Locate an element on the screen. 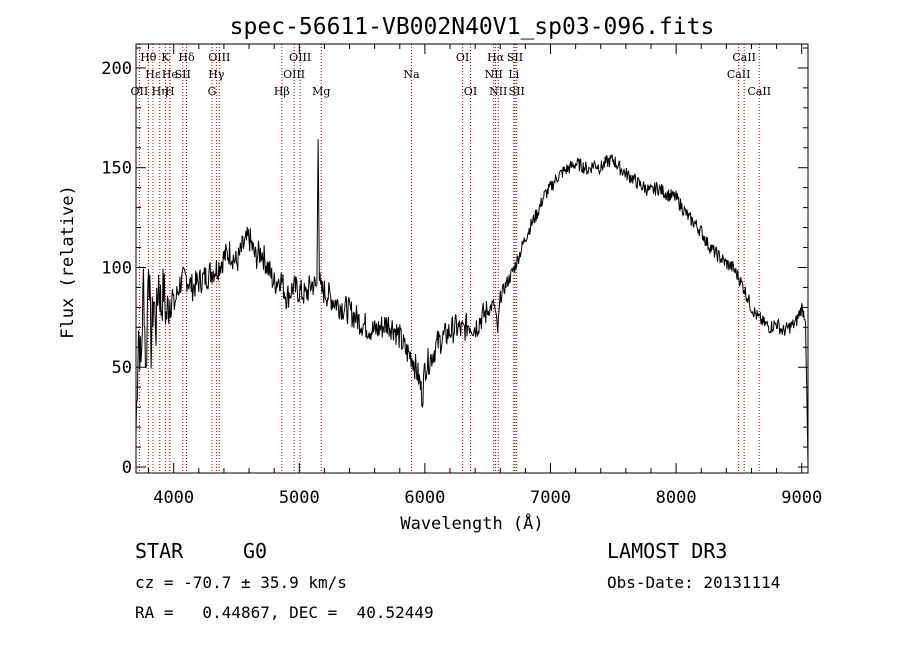  spectral-line-label: OII is located at coordinates (140, 91).